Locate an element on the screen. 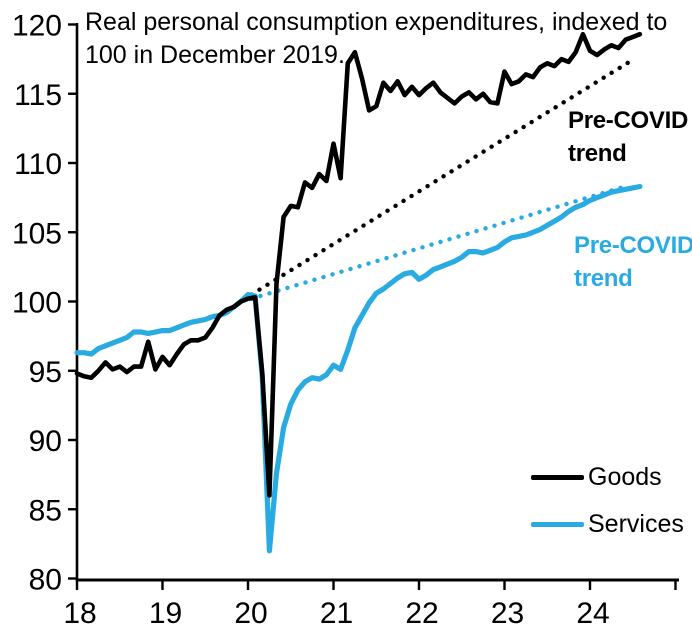 The height and width of the screenshot is (631, 692). legend-item-services: Services is located at coordinates (607, 524).